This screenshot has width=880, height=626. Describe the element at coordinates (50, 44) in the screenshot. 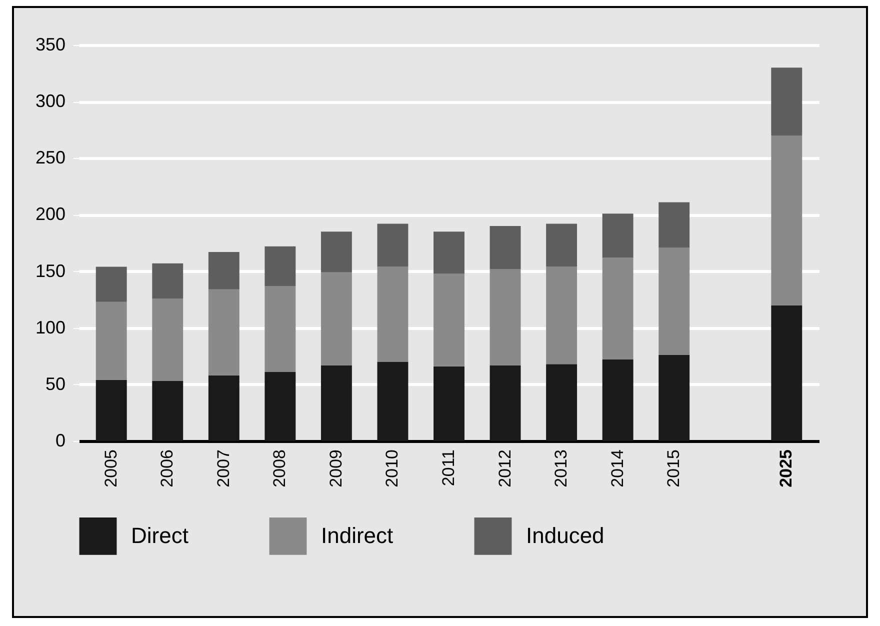

I see `y-tick-label: 350` at that location.